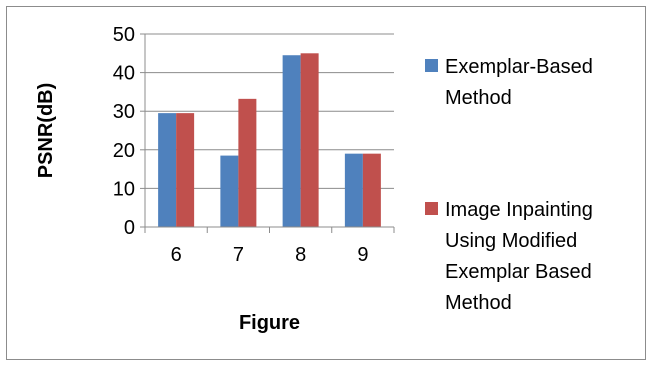 The width and height of the screenshot is (652, 366). Describe the element at coordinates (176, 255) in the screenshot. I see `x-tick-label: 6` at that location.